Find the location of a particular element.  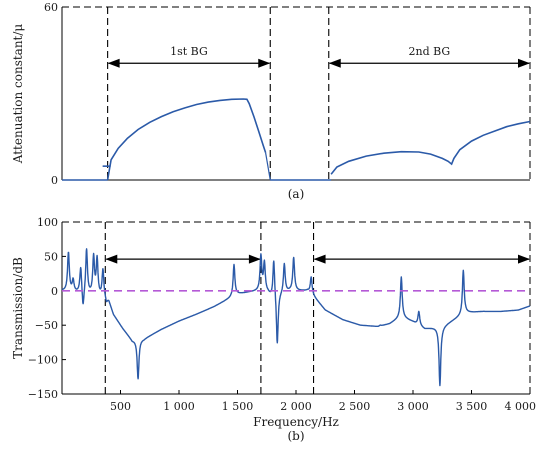

attenuation-drop is located at coordinates (267, 166).